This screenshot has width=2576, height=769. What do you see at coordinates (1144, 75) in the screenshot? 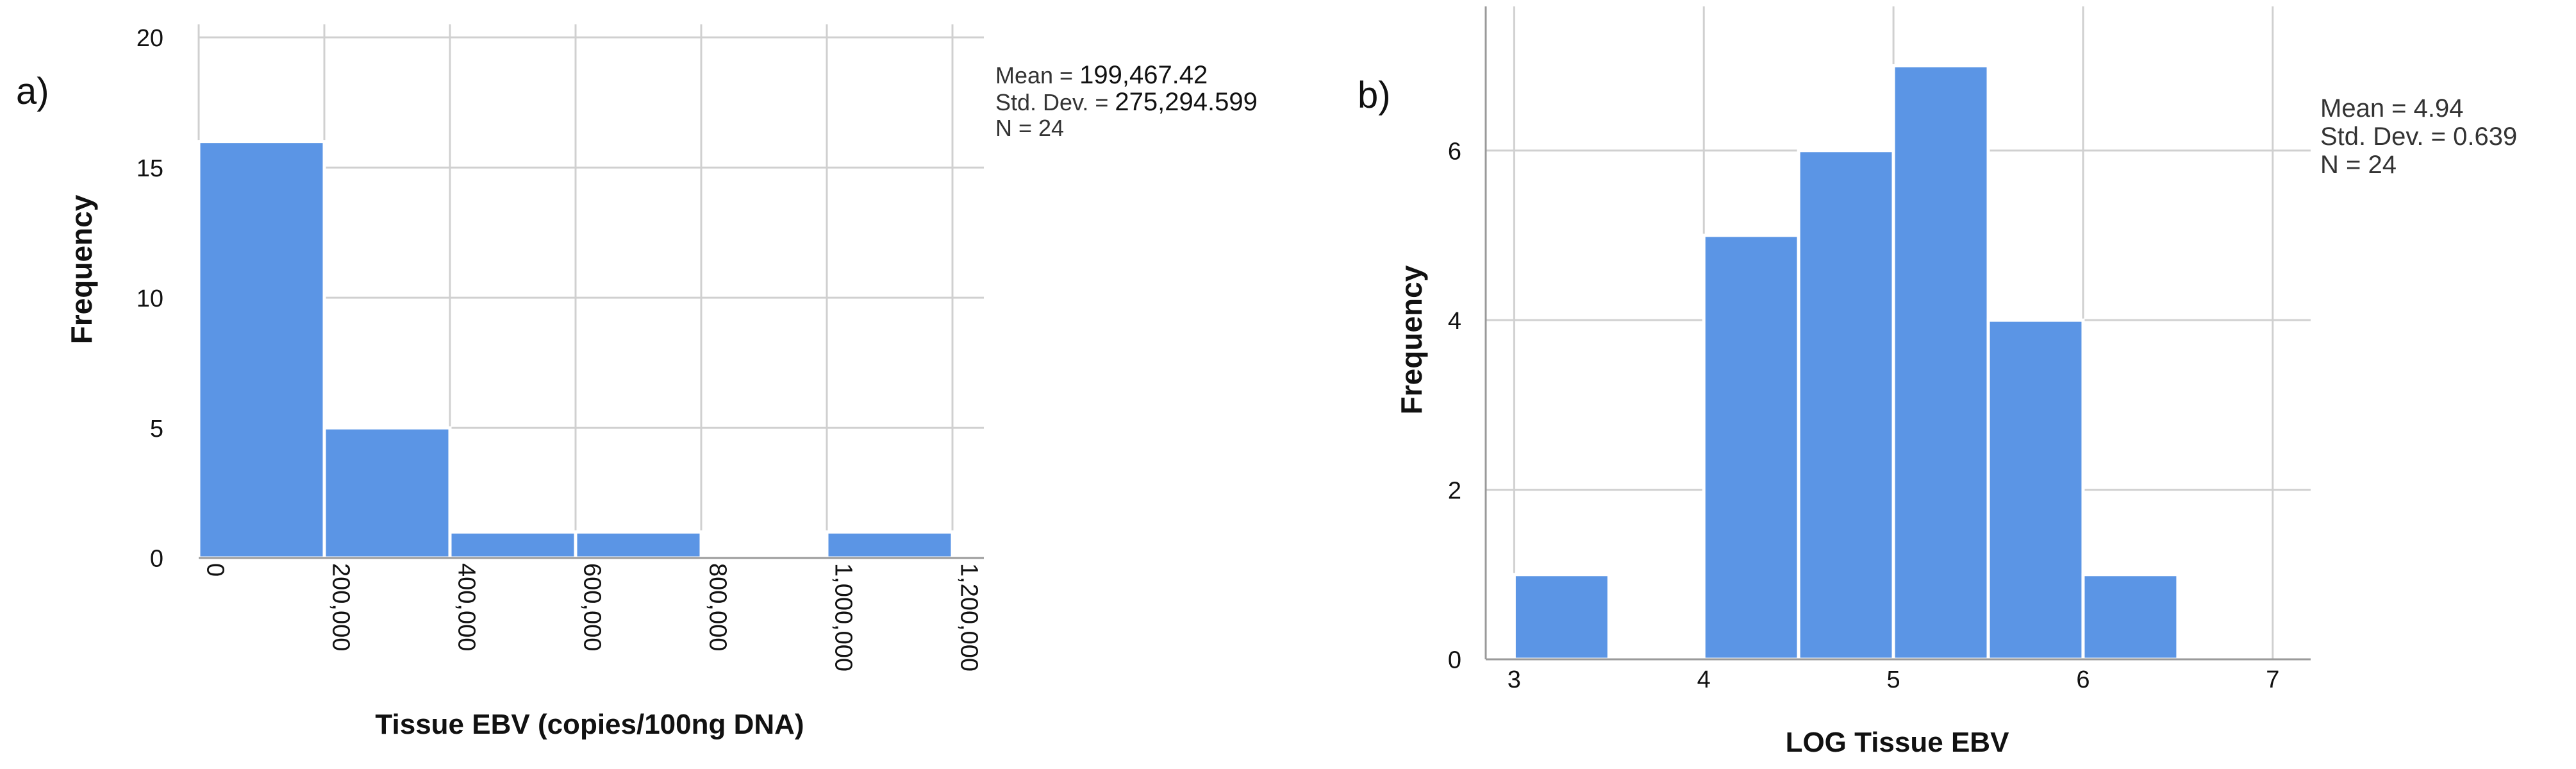
I see `stat-mean-value: 199,467.42` at bounding box center [1144, 75].